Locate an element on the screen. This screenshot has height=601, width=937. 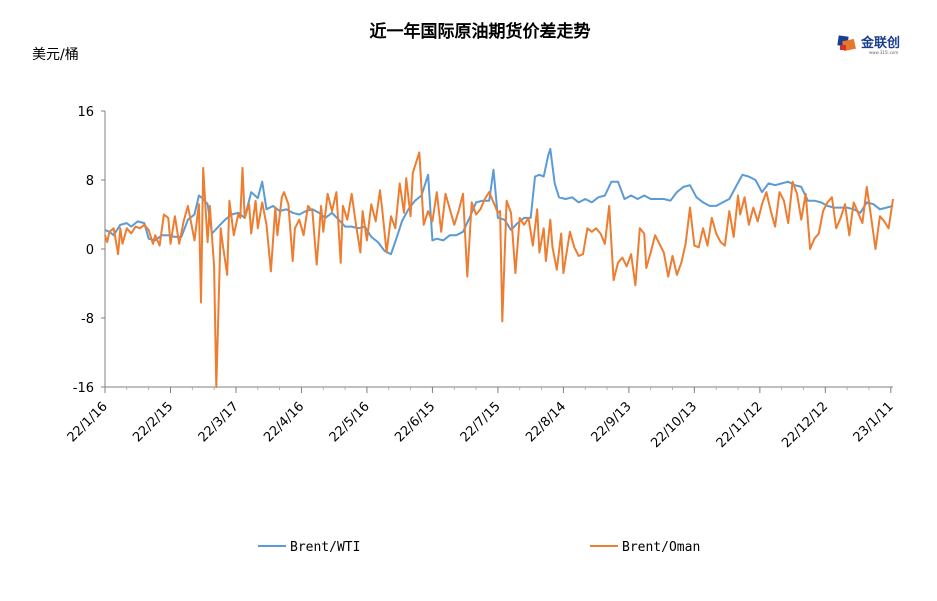
y-tick-label: 16 is located at coordinates (85, 112).